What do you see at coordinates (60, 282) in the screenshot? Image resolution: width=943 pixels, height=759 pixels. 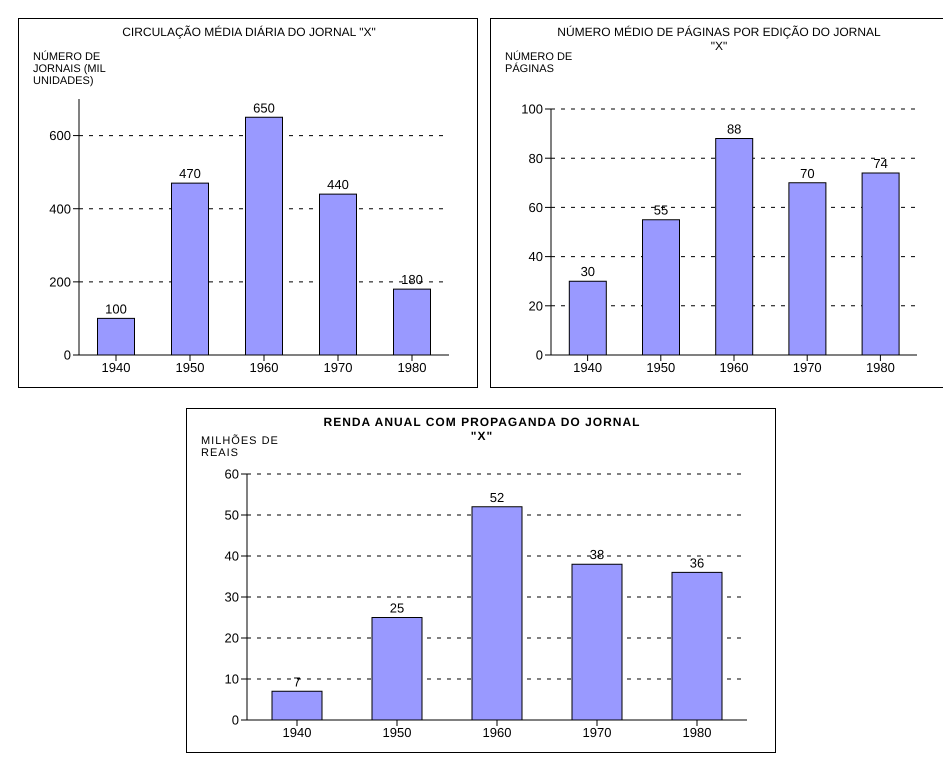 I see `y-tick-label: 200` at bounding box center [60, 282].